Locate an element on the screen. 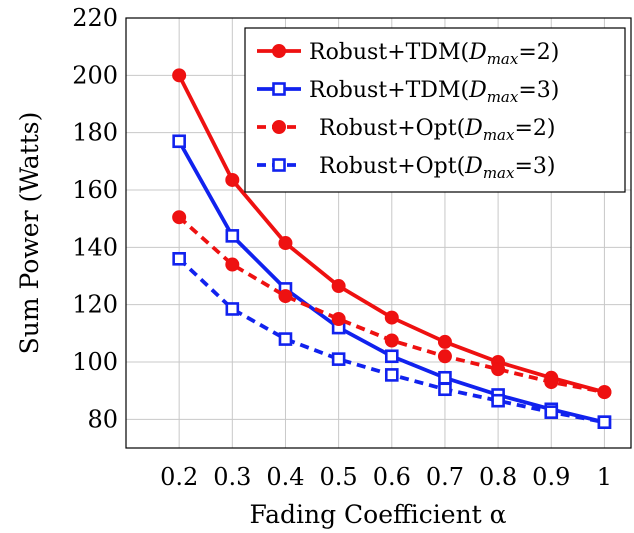  y-tick-label: 180 is located at coordinates (95, 133).